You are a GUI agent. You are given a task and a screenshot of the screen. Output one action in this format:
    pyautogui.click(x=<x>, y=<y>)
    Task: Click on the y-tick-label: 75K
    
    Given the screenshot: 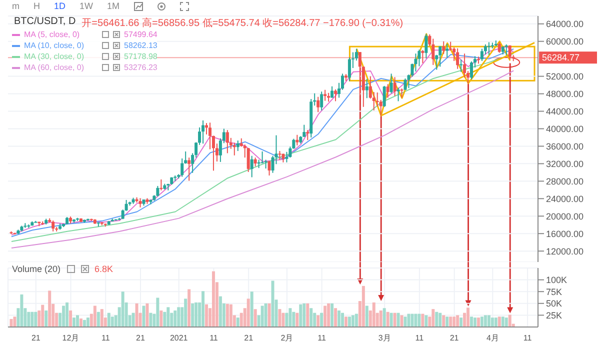 What is the action you would take?
    pyautogui.click(x=554, y=291)
    